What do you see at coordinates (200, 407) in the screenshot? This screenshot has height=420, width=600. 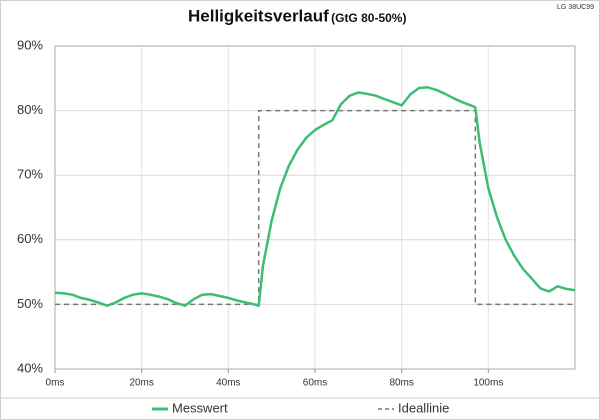 I see `legend-label: Messwert` at bounding box center [200, 407].